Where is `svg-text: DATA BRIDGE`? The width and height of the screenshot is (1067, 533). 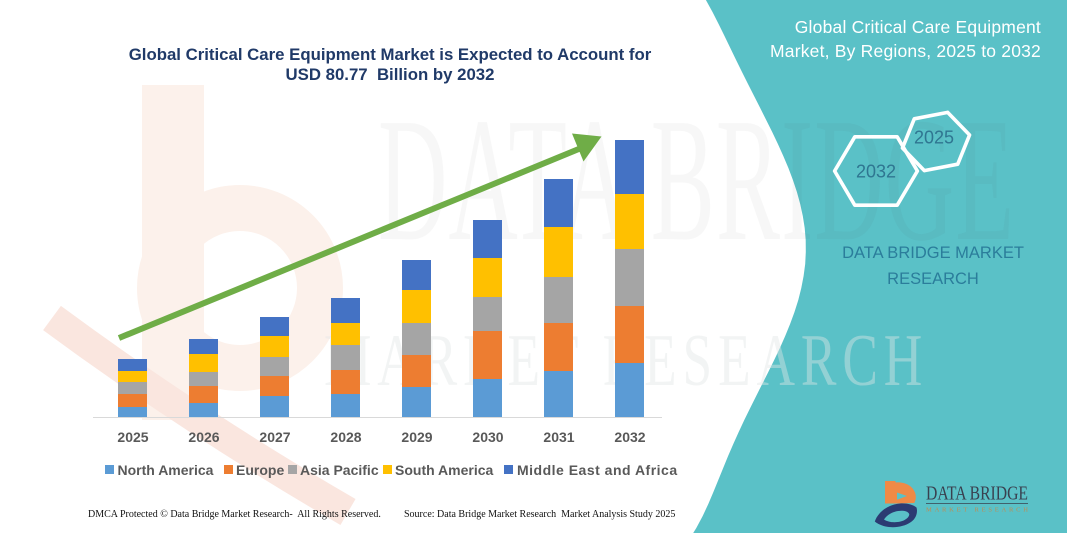
svg-text: DATA BRIDGE is located at coordinates (977, 494).